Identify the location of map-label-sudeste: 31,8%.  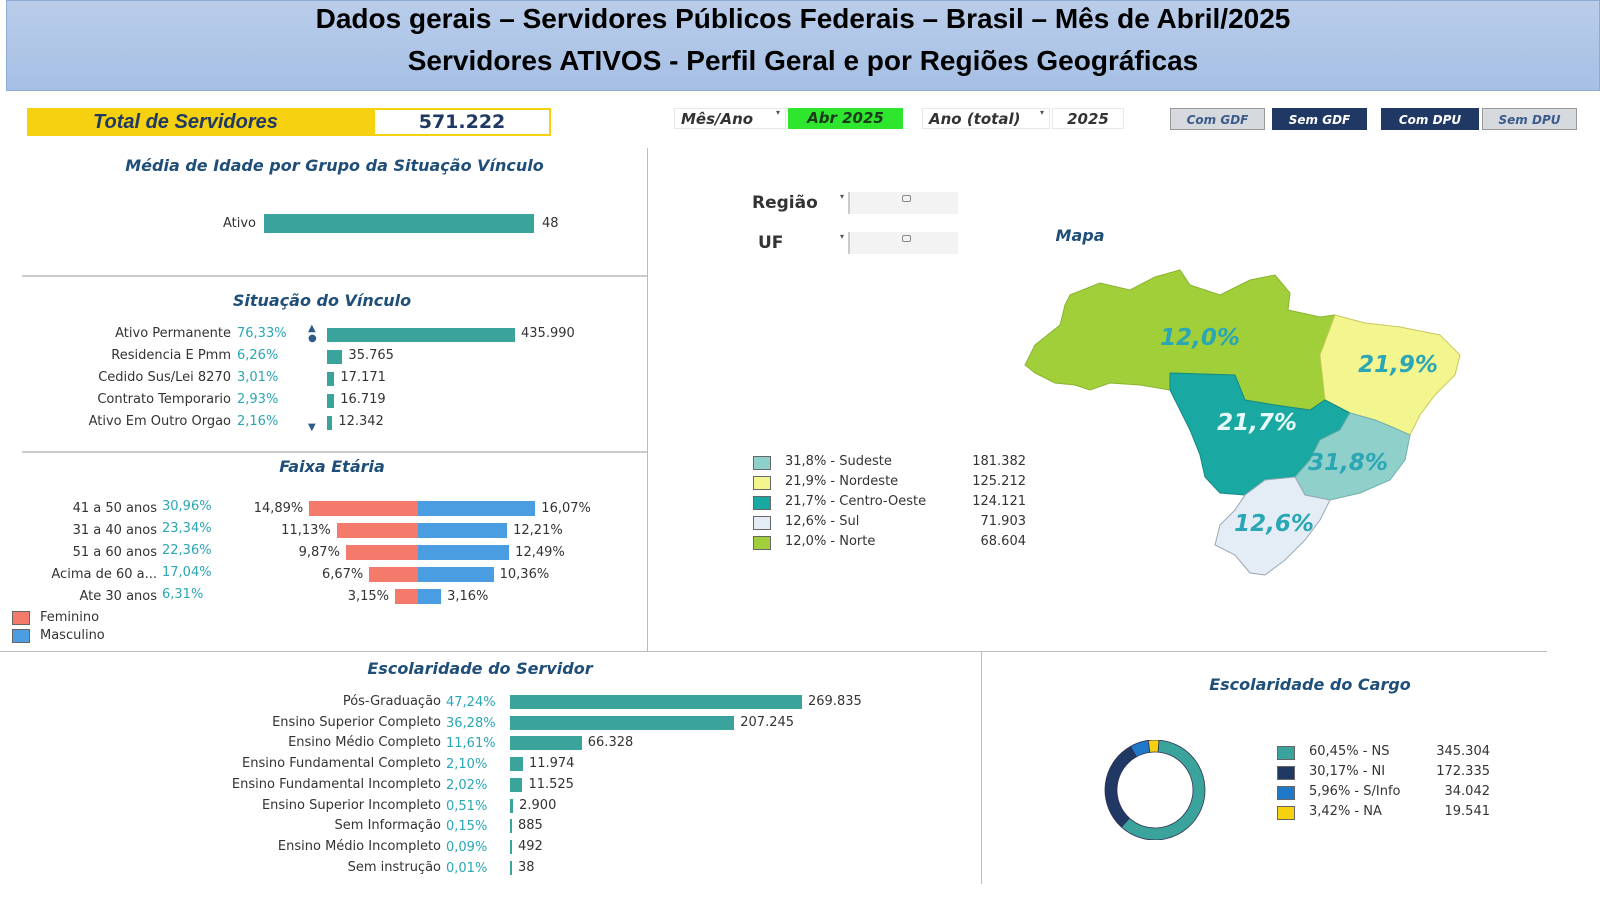
(1348, 463).